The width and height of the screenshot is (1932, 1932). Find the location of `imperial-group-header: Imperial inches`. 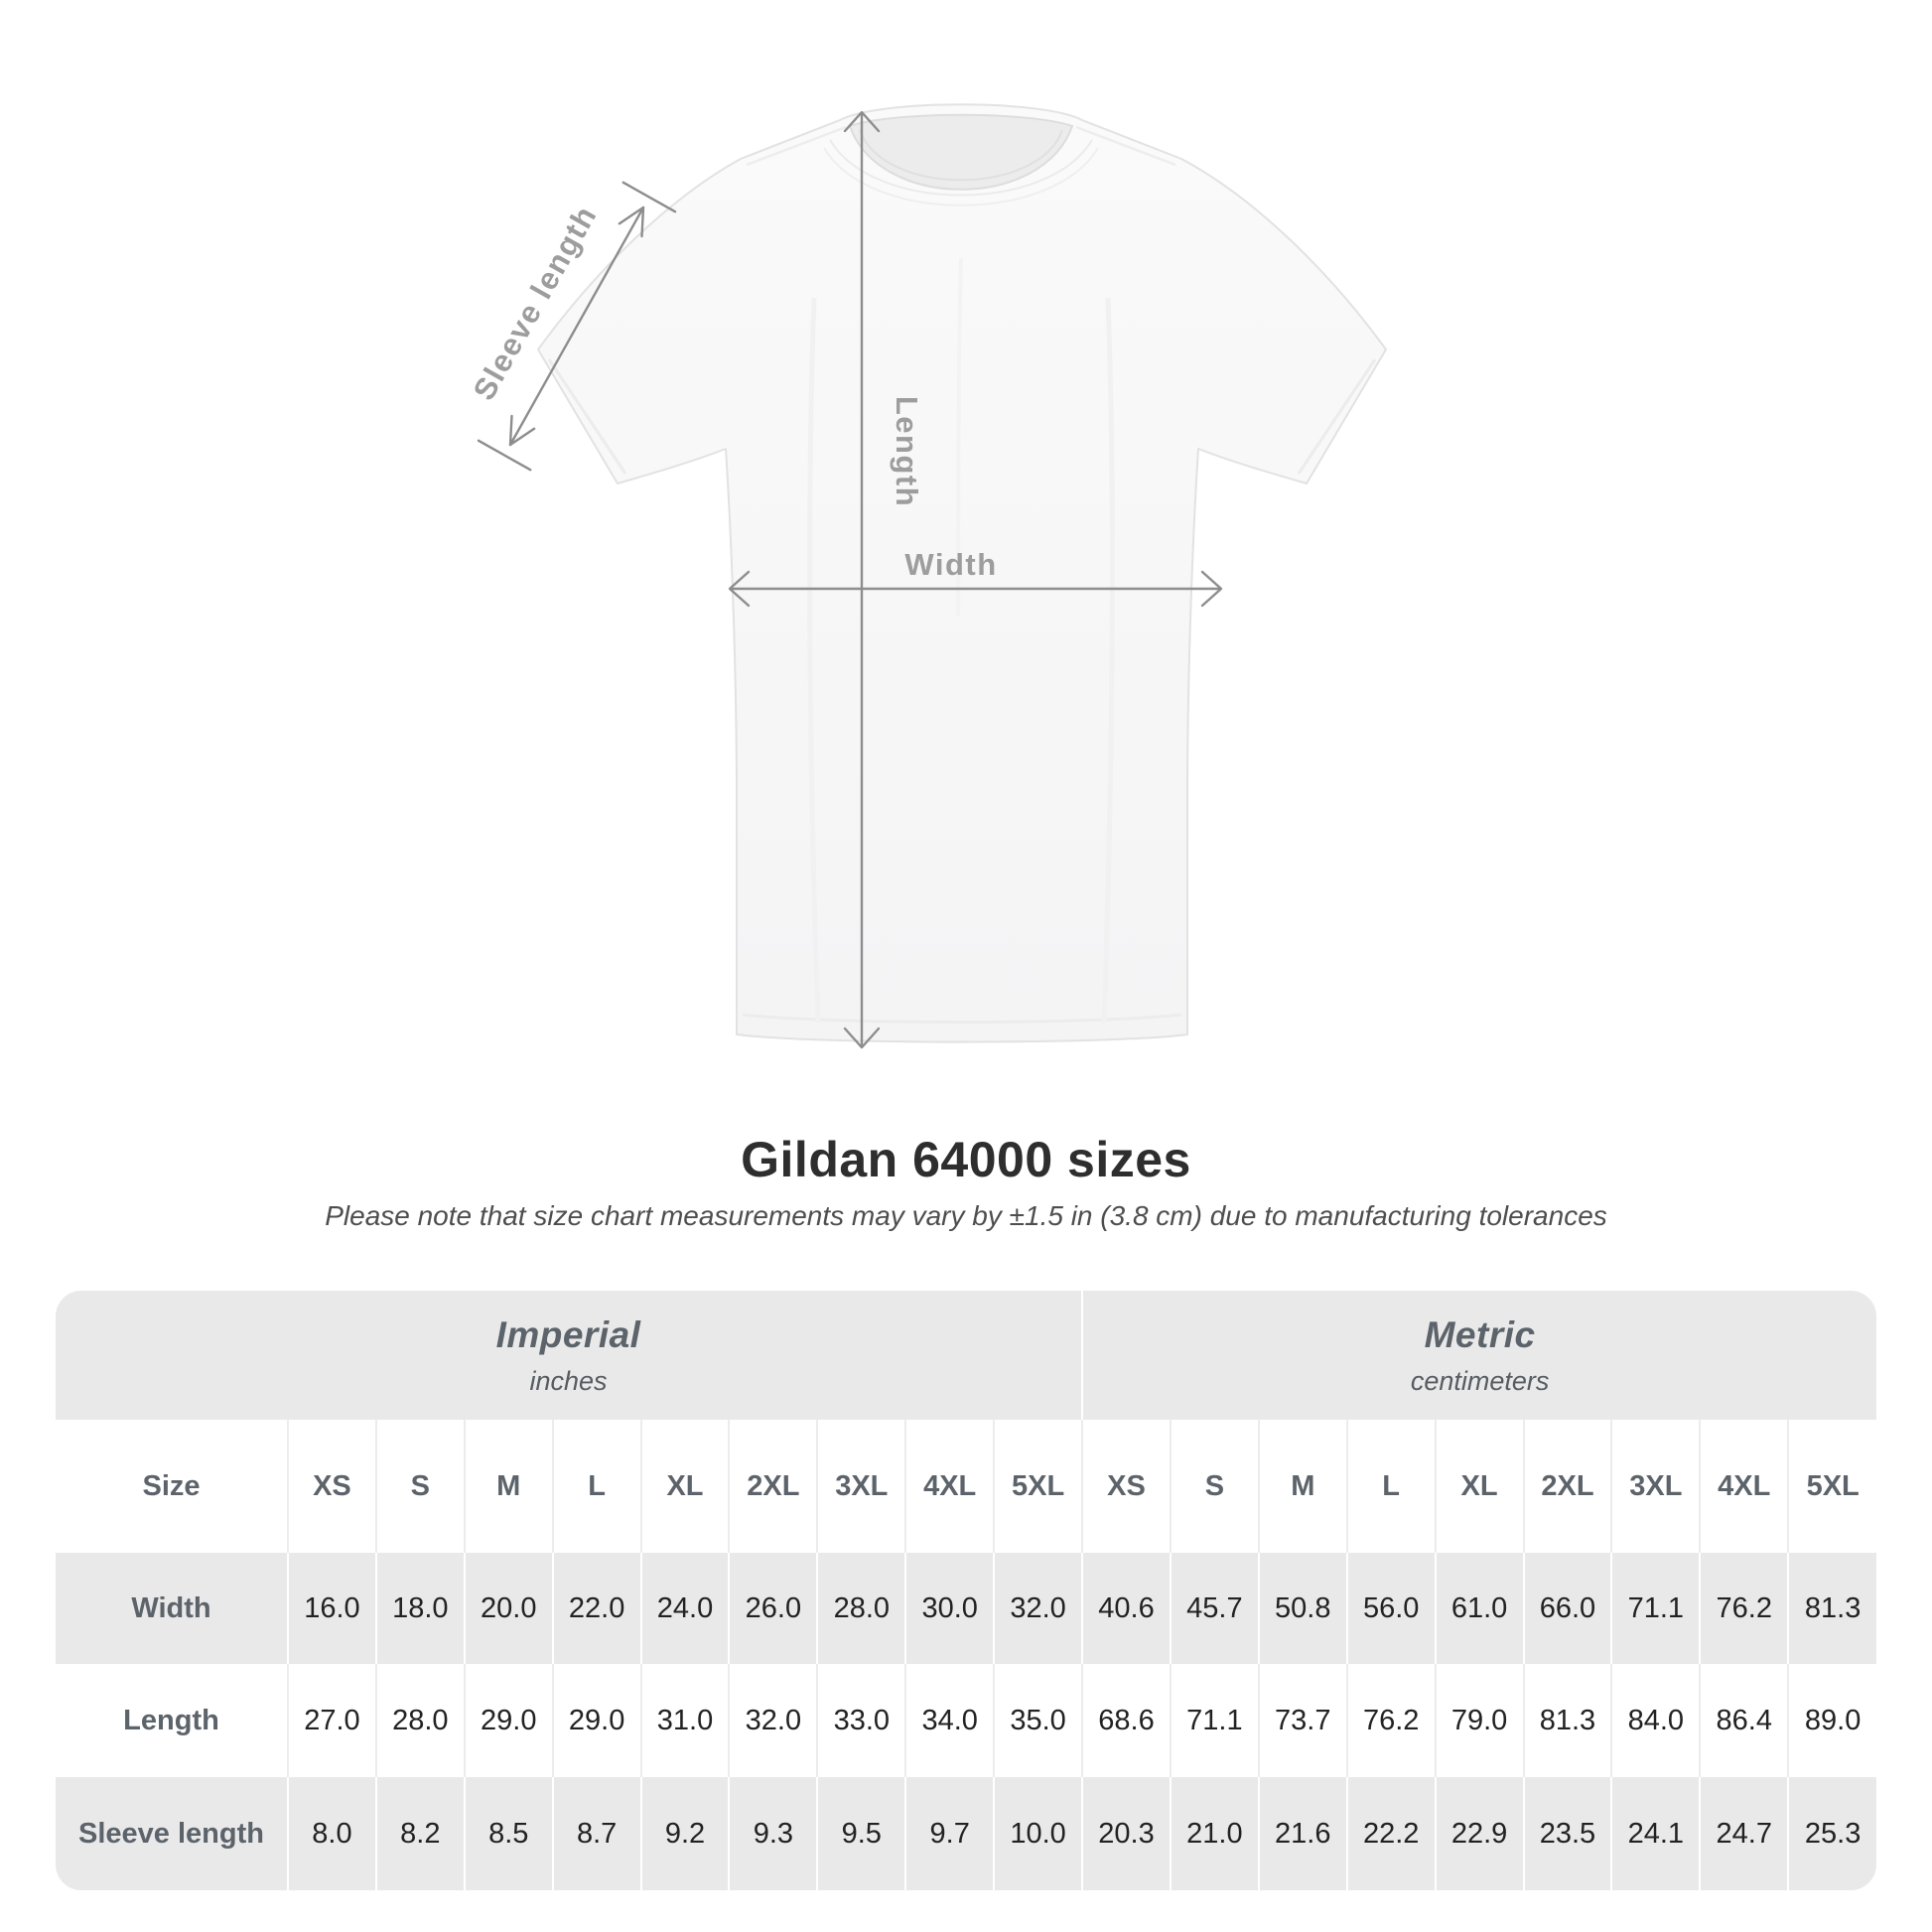

imperial-group-header: Imperial inches is located at coordinates (569, 1355).